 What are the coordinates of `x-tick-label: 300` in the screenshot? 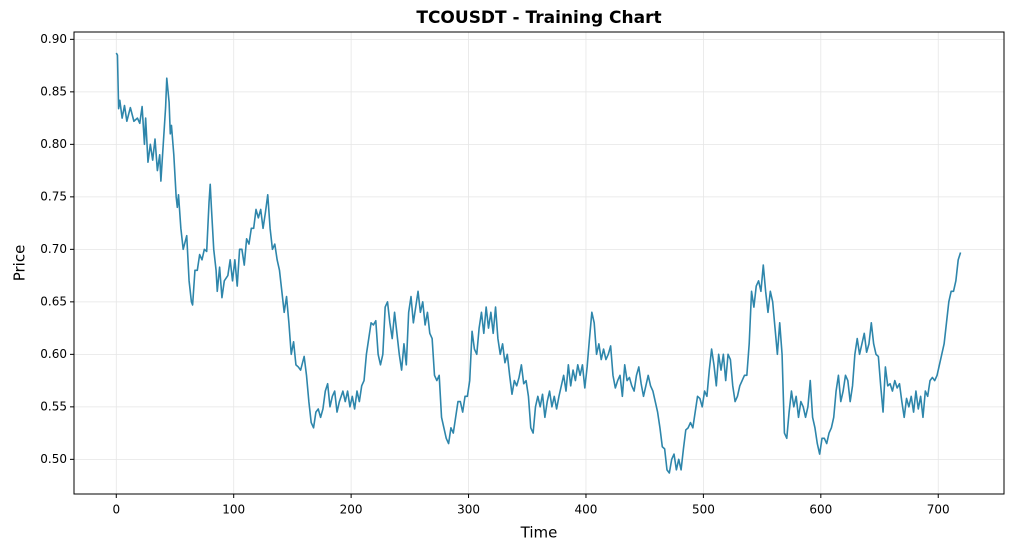 It's located at (468, 510).